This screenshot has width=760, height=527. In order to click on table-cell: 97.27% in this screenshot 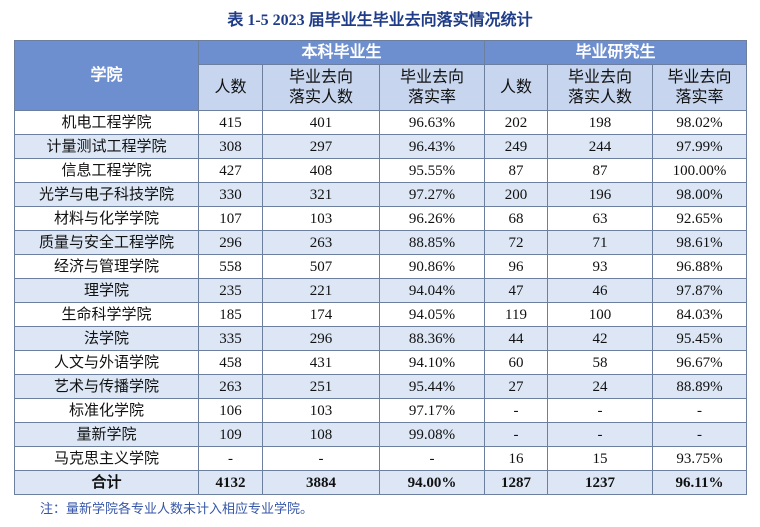, I will do `click(432, 194)`.